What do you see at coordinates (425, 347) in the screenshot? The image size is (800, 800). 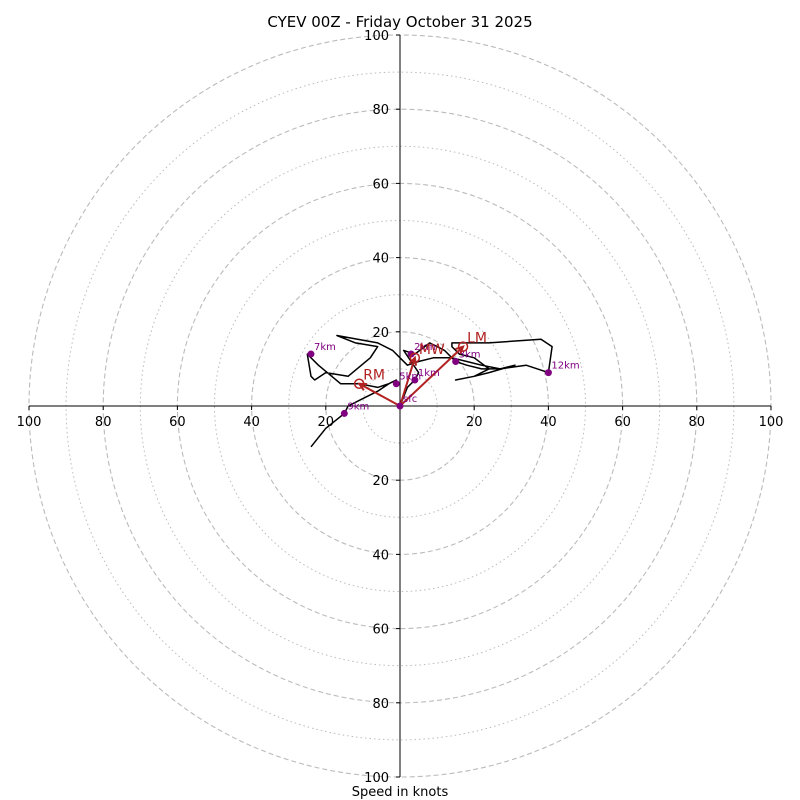 I see `height-marker-label: 2km` at bounding box center [425, 347].